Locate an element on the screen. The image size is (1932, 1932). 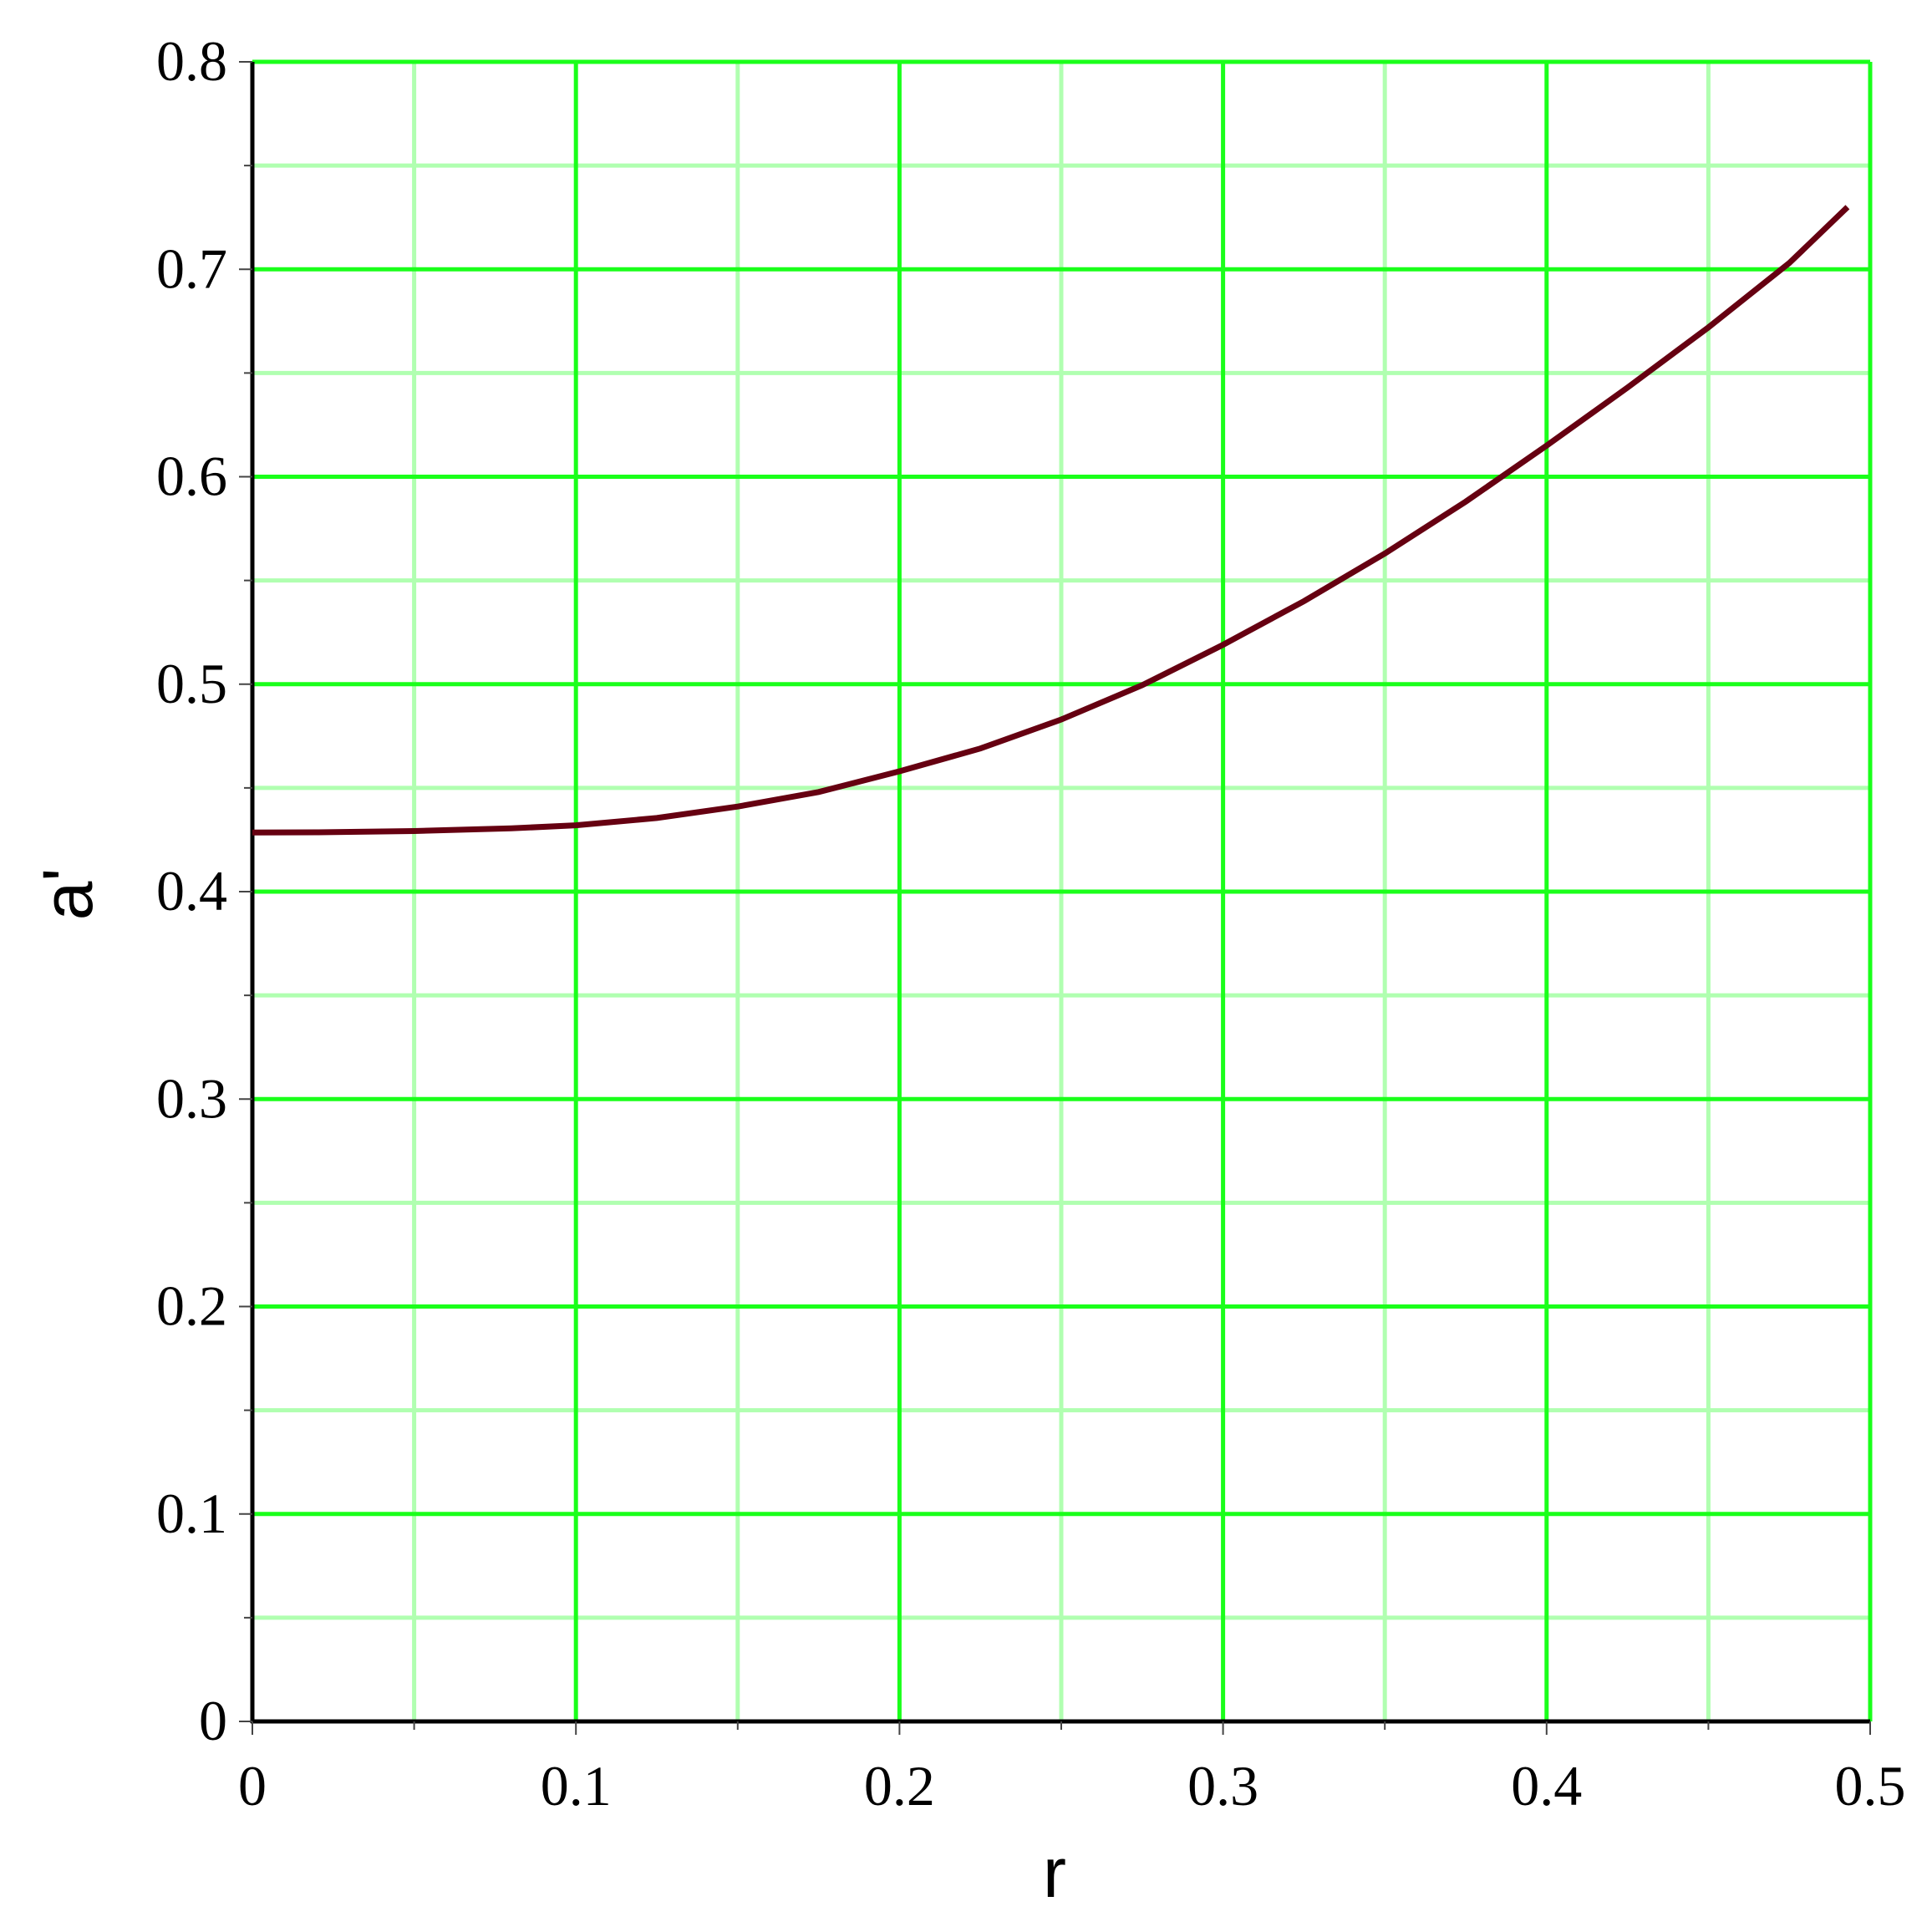
x-tick-labels: 0 0.1 0.2 0.3 0.4 0.5 is located at coordinates (1072, 1786).